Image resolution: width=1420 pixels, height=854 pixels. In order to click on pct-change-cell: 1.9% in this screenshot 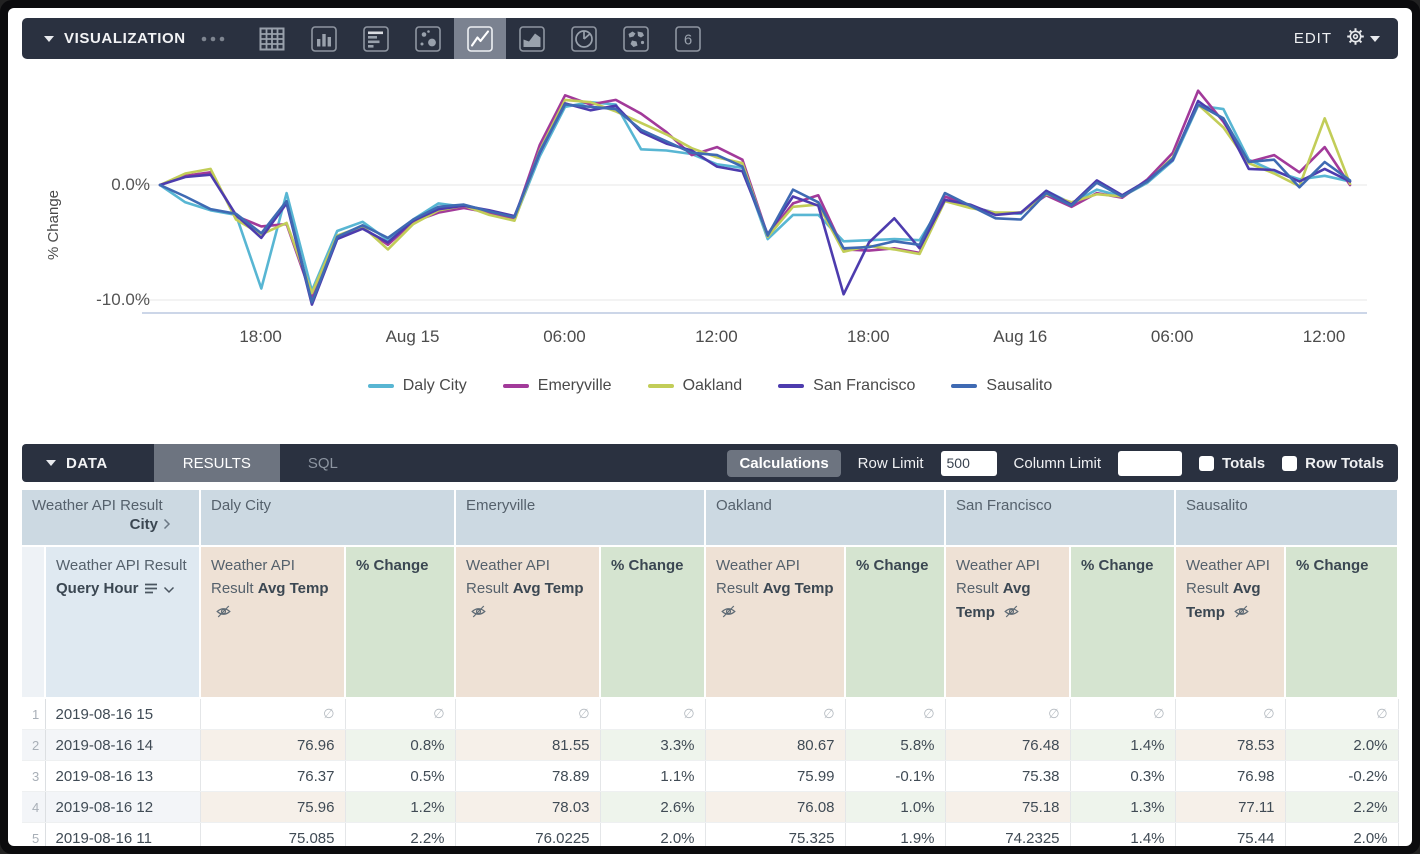, I will do `click(895, 834)`.